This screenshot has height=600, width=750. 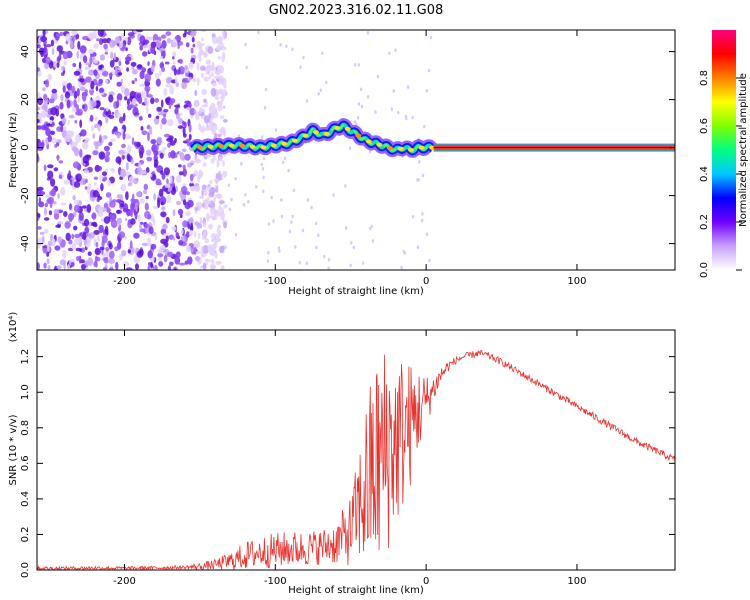 What do you see at coordinates (312, 138) in the screenshot?
I see `signal-ridge` at bounding box center [312, 138].